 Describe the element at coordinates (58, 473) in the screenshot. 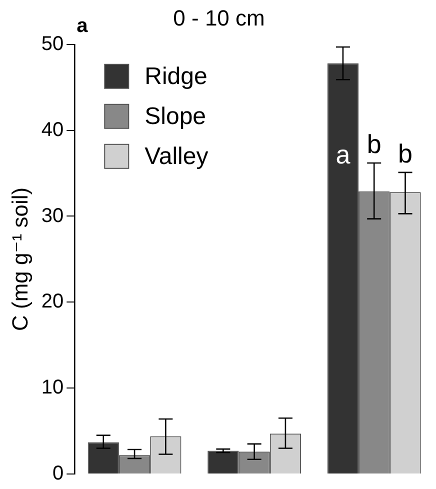

I see `y-tick-label: 0` at that location.